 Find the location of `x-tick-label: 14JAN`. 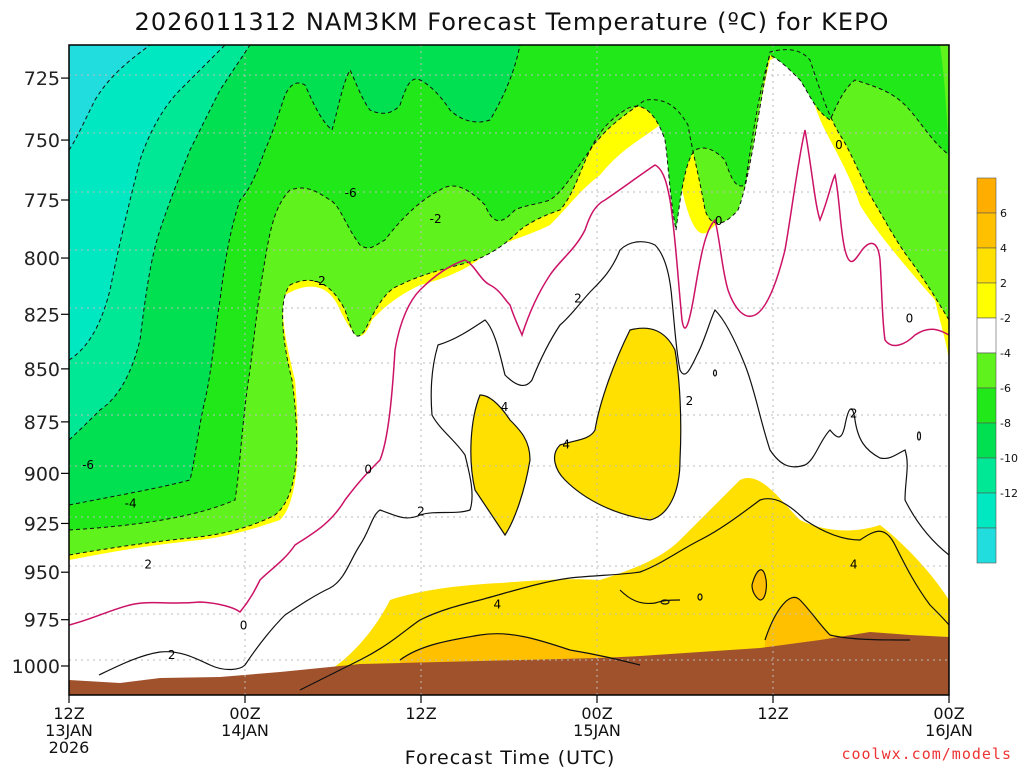

x-tick-label: 14JAN is located at coordinates (245, 730).